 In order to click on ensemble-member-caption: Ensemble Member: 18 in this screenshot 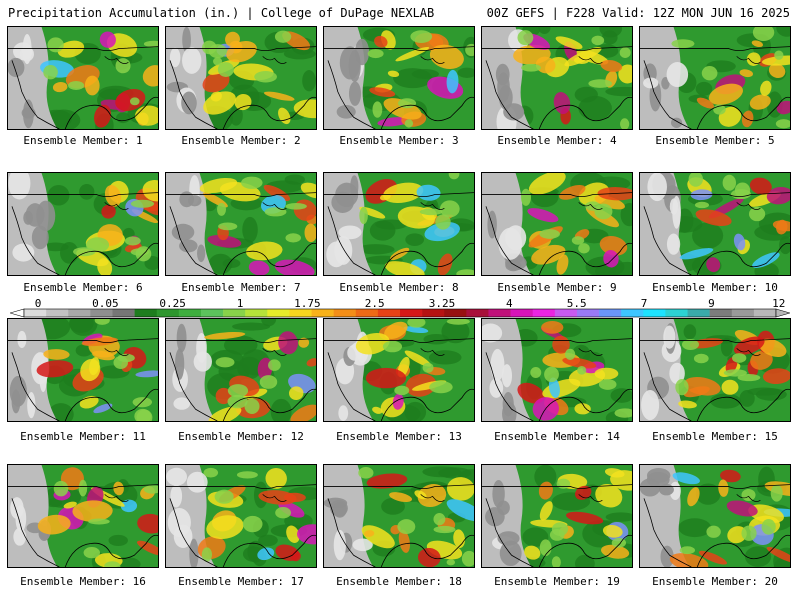, I will do `click(399, 581)`.